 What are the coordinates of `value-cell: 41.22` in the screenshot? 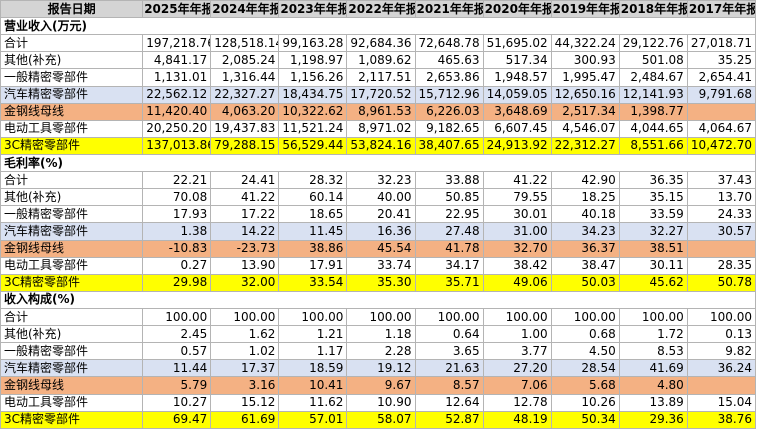 It's located at (517, 180).